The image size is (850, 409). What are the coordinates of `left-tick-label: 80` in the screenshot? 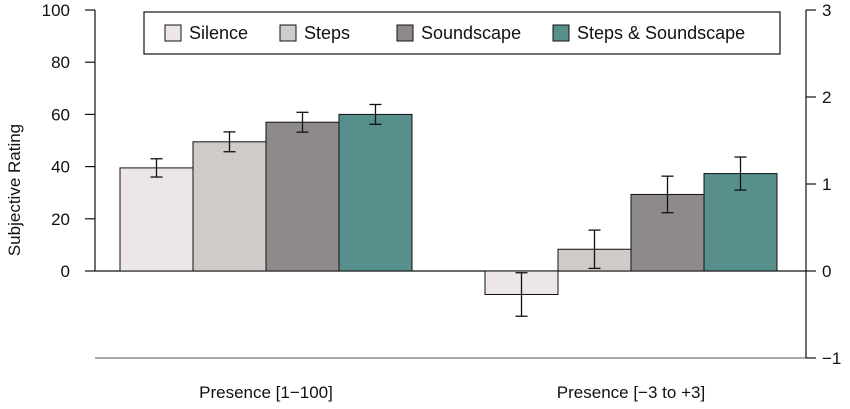 It's located at (60, 62).